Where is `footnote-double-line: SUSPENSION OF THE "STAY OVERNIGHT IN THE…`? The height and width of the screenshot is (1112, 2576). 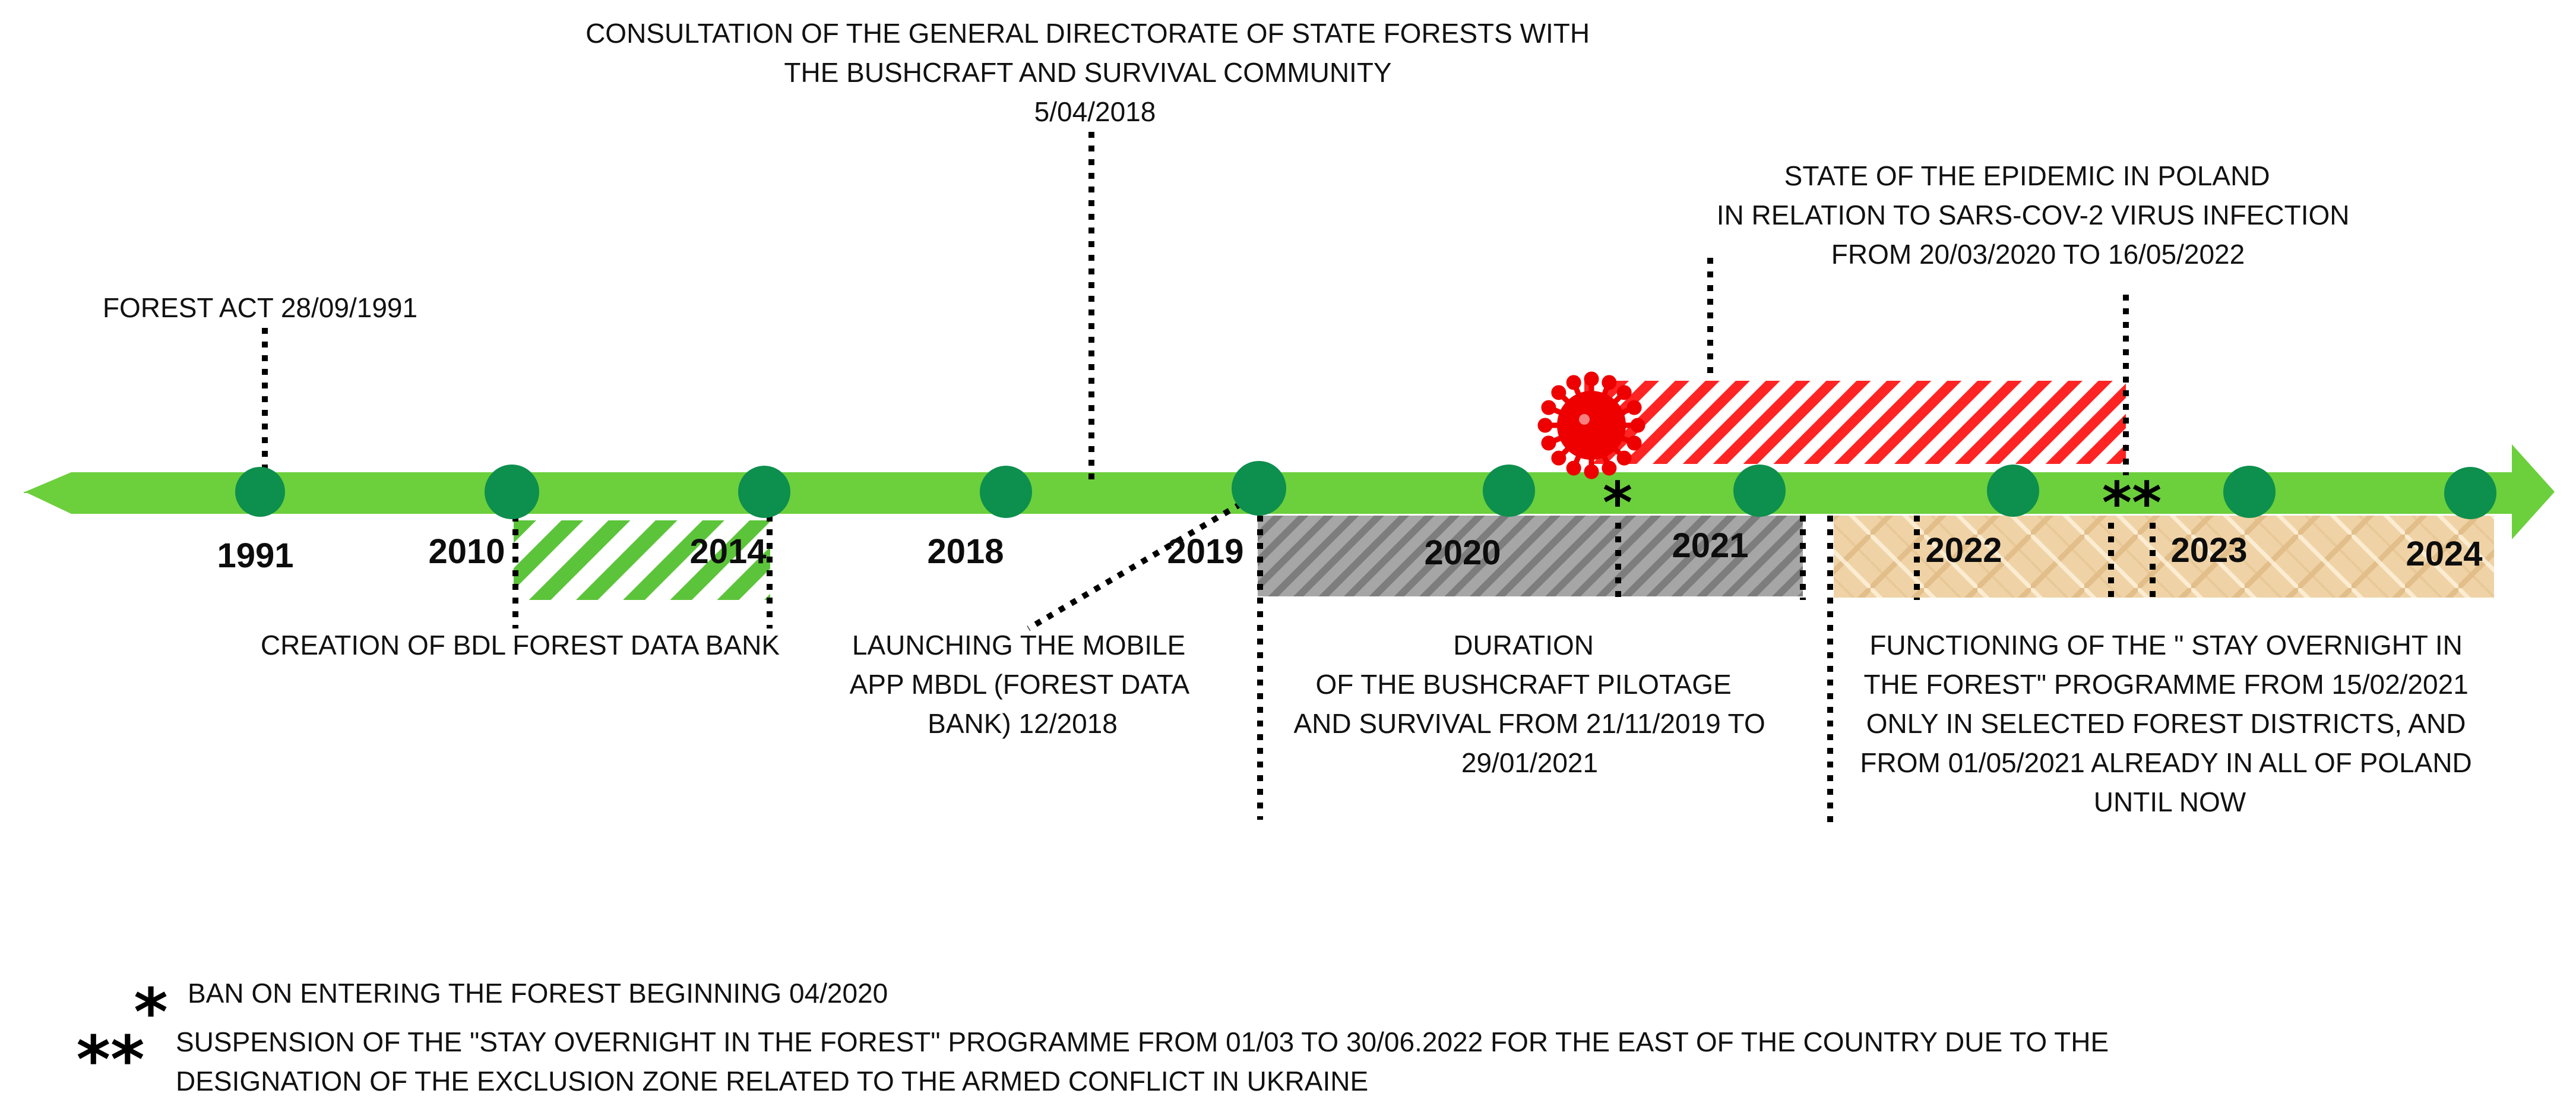 footnote-double-line: SUSPENSION OF THE "STAY OVERNIGHT IN THE… is located at coordinates (1142, 1041).